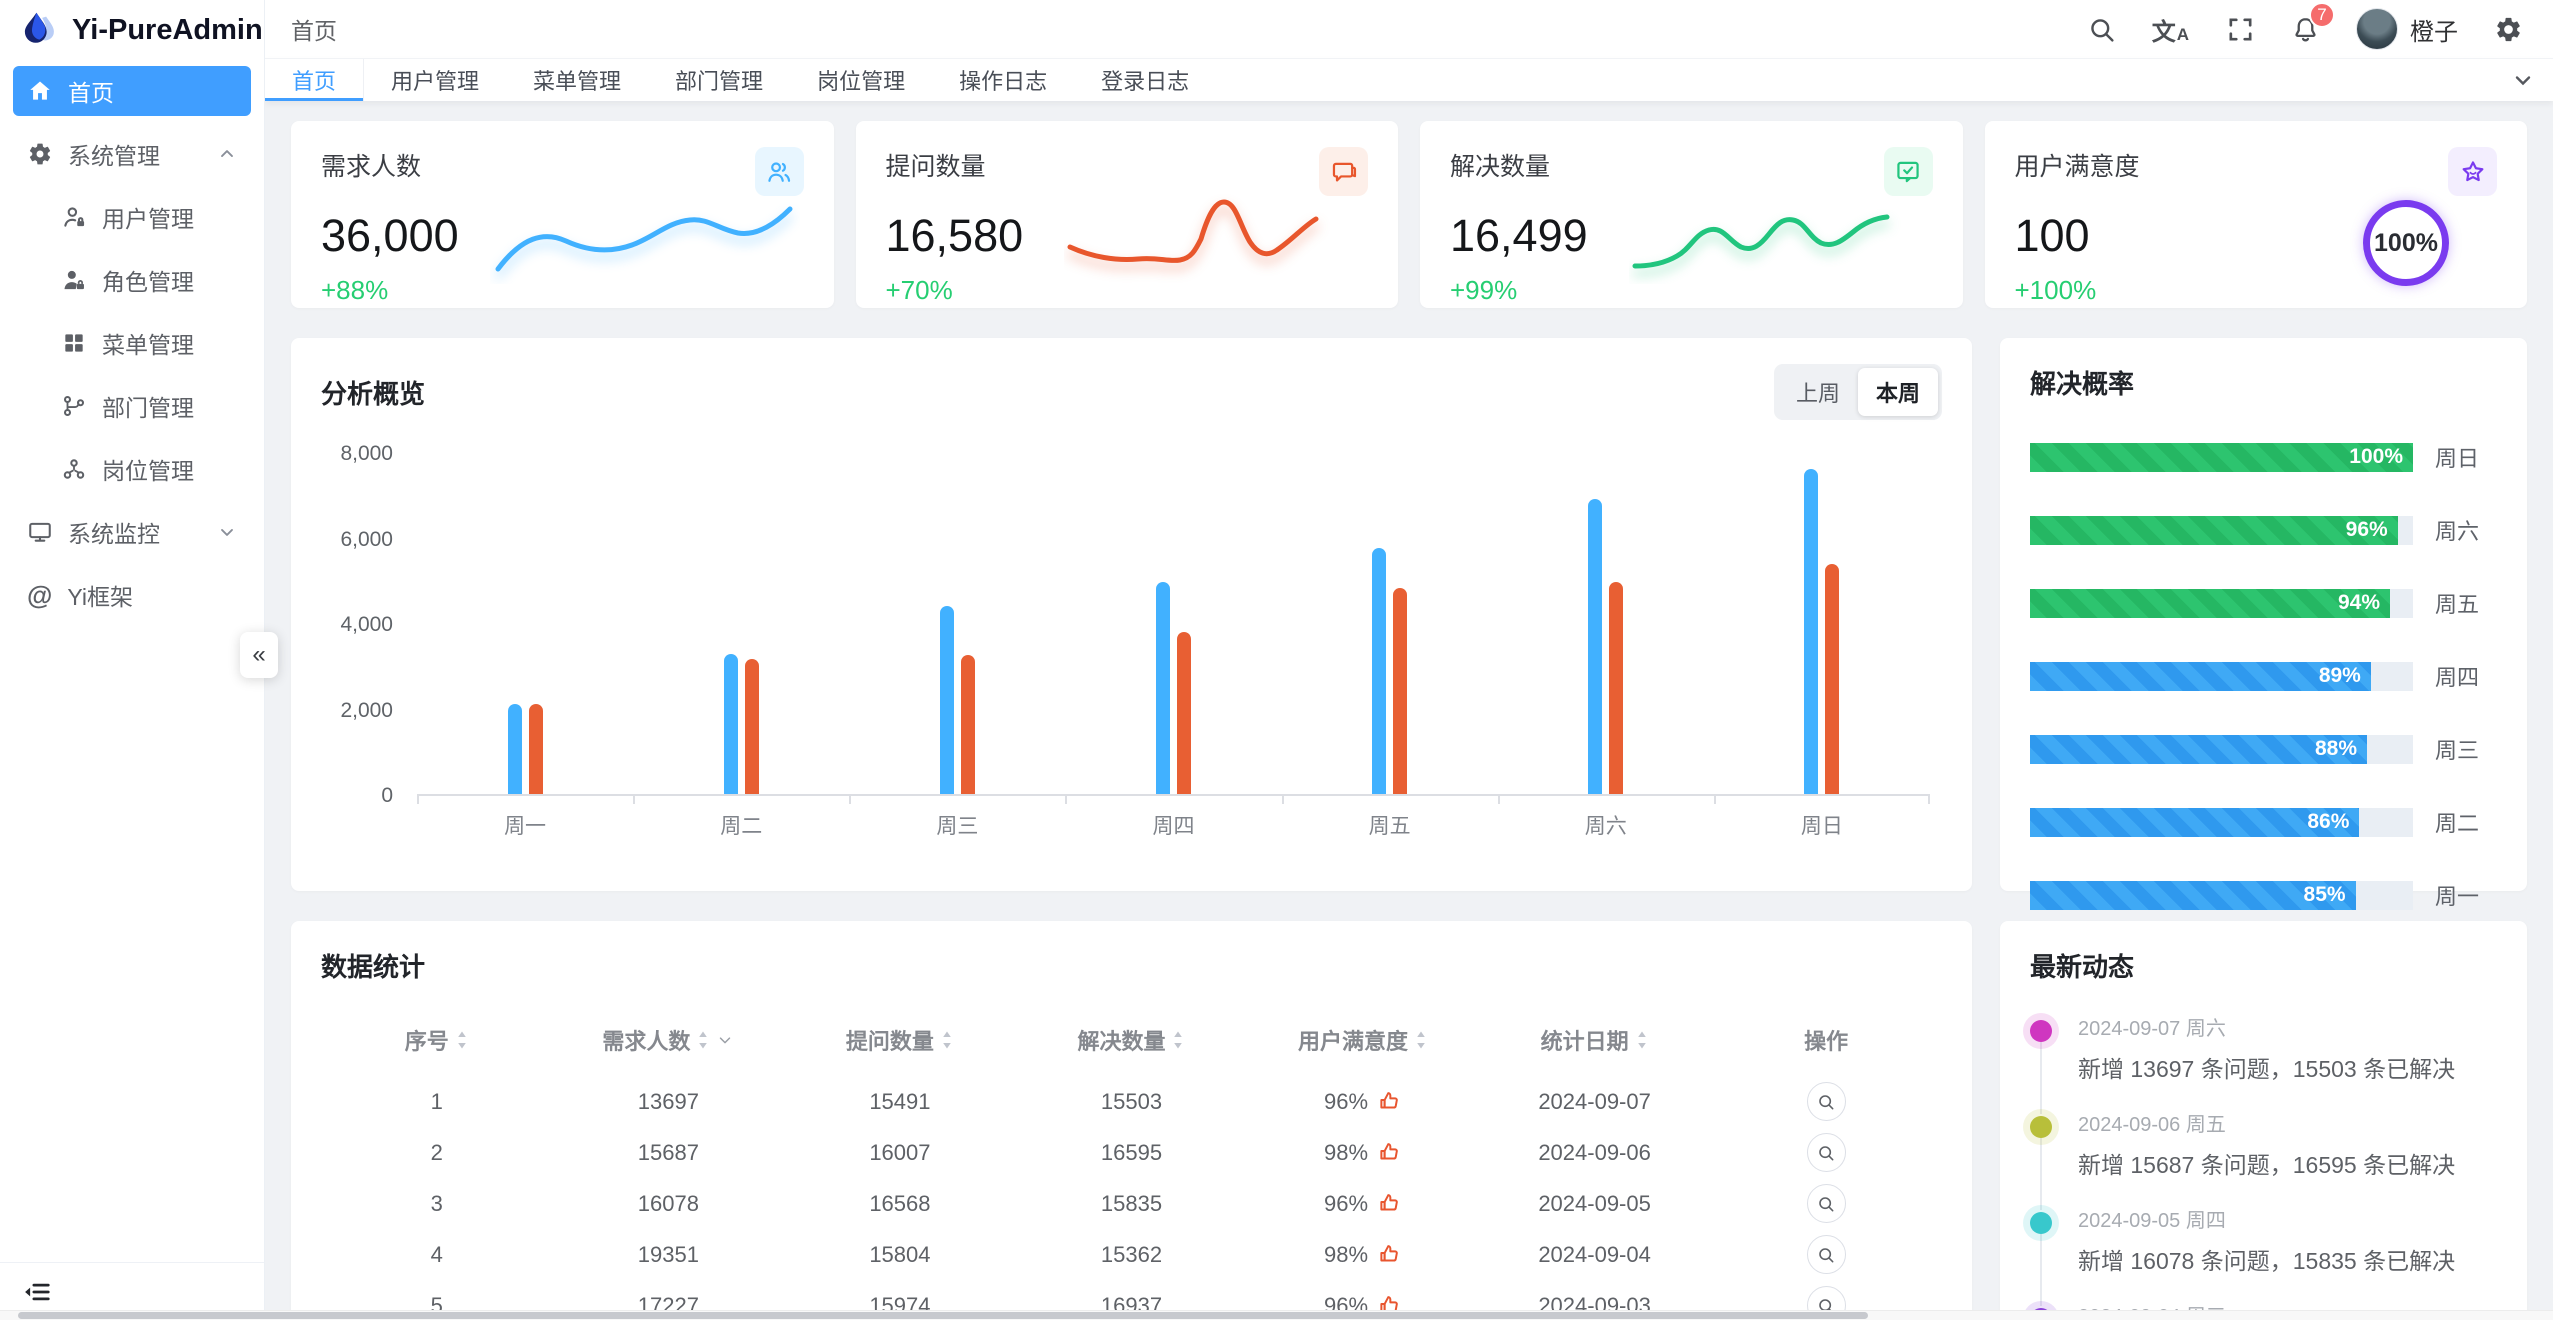  I want to click on cell-no: 3, so click(436, 1203).